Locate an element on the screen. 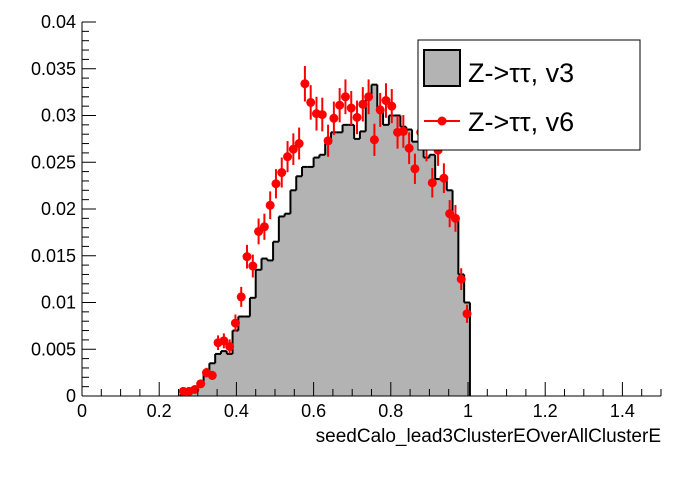 This screenshot has height=477, width=696. legend-v3-label: Z->ττ, v3 is located at coordinates (521, 73).